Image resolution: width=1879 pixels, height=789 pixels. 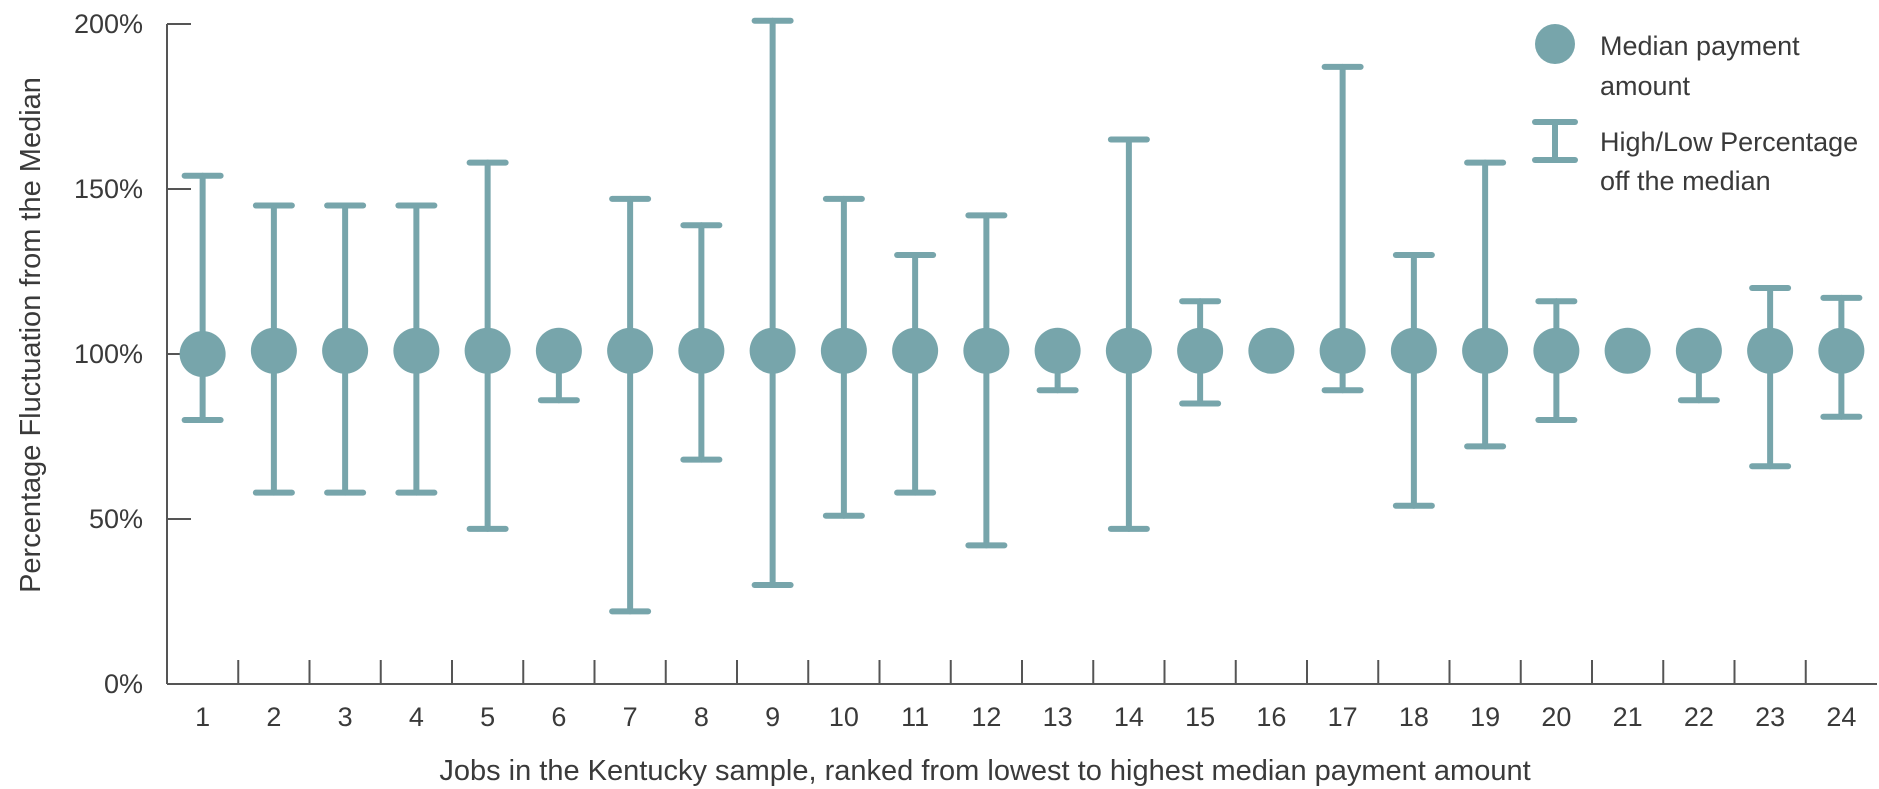 I want to click on y-tick-label: 200%, so click(x=108, y=24).